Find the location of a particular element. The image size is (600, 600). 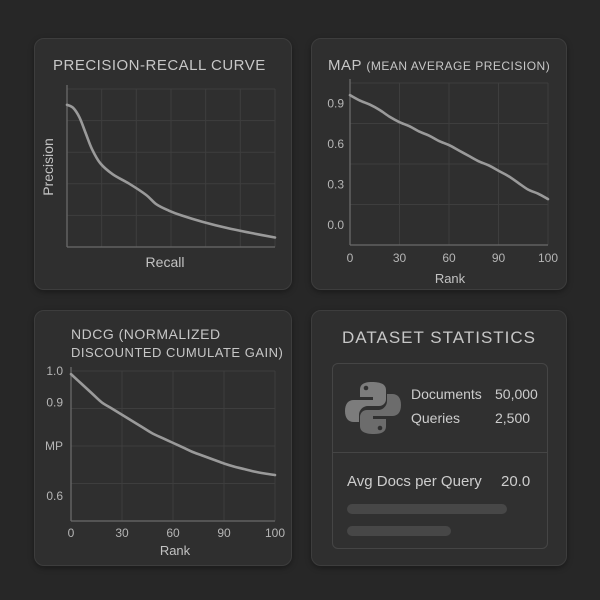

ndcg-chart: 0 30 60 90 100 1.0 0.9 MP 0.6 Rank is located at coordinates (165, 461).